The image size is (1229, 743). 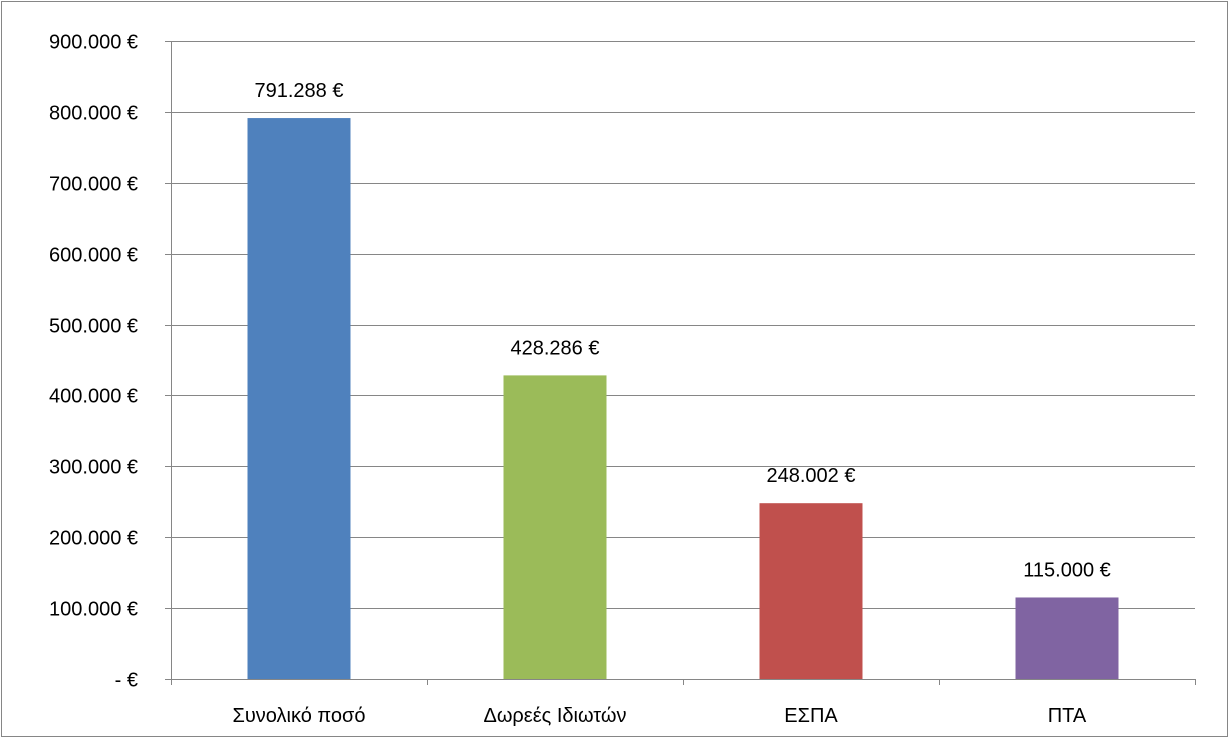 What do you see at coordinates (811, 716) in the screenshot?
I see `x-tick-label: ΕΣΠΑ` at bounding box center [811, 716].